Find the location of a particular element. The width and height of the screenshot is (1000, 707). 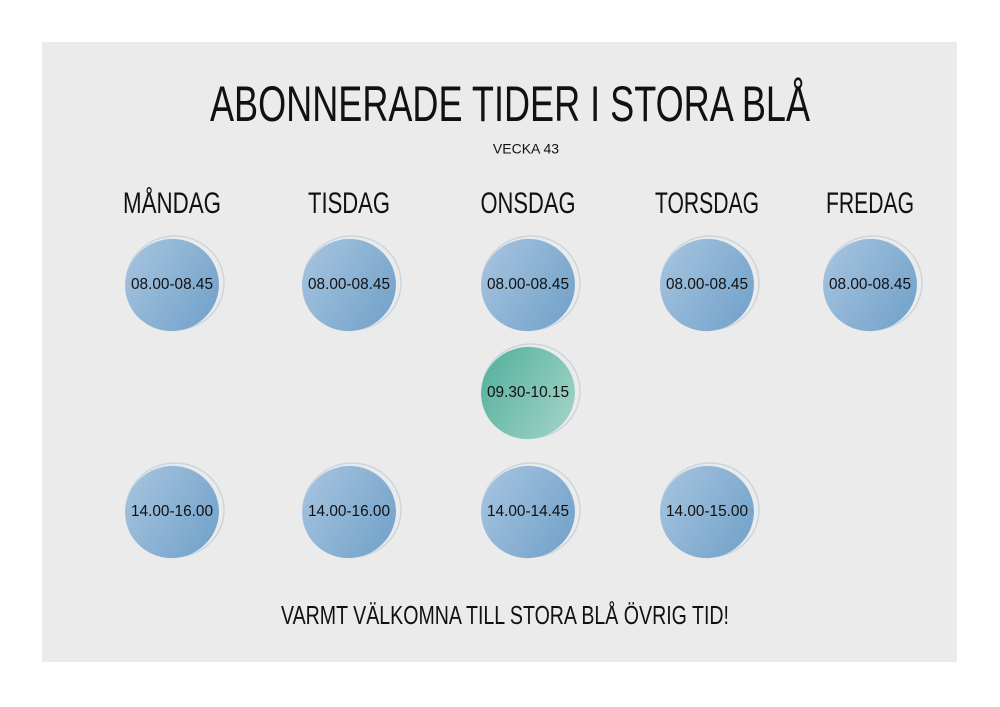

slot-time: 14.00-14.45 is located at coordinates (528, 511).